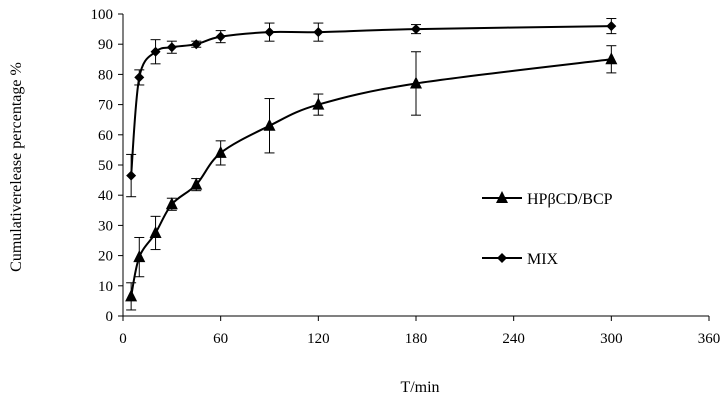 The height and width of the screenshot is (405, 726). Describe the element at coordinates (110, 317) in the screenshot. I see `y-tick-label: 0` at that location.